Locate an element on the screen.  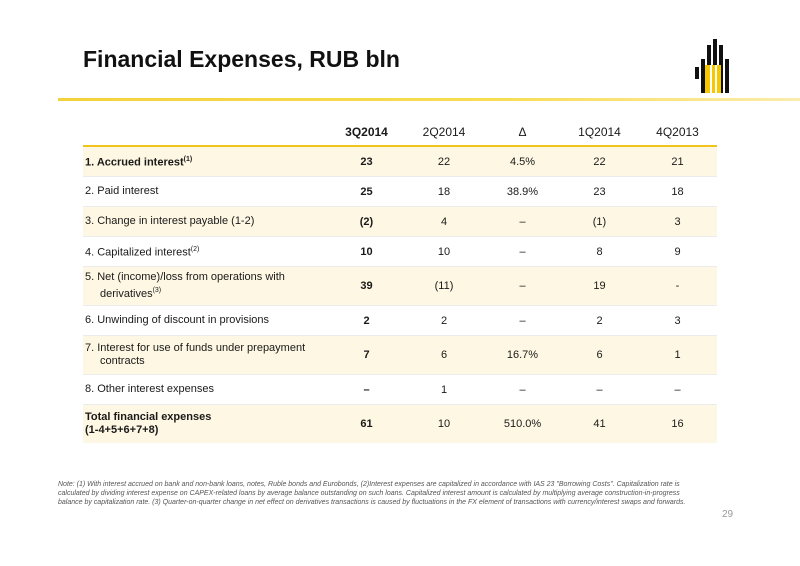
table-cell: 19 is located at coordinates (599, 286).